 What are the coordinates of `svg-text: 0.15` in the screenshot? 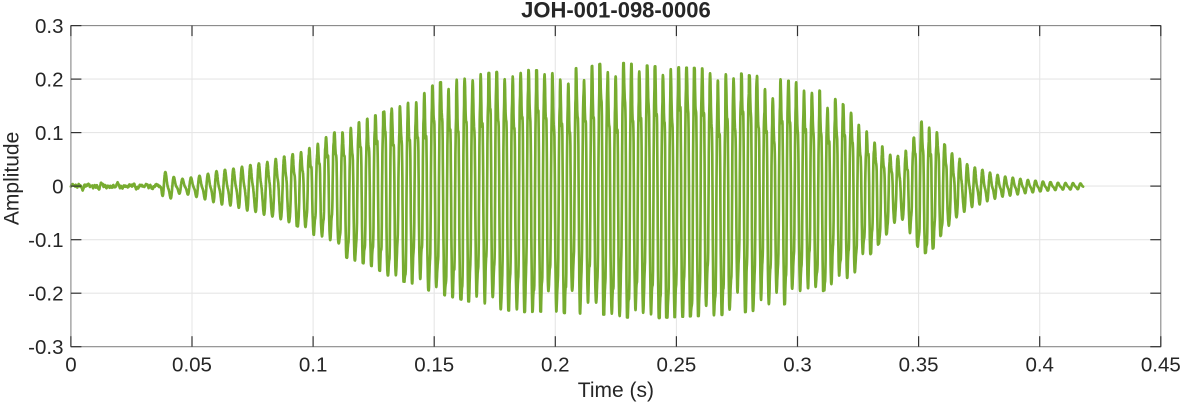 It's located at (434, 365).